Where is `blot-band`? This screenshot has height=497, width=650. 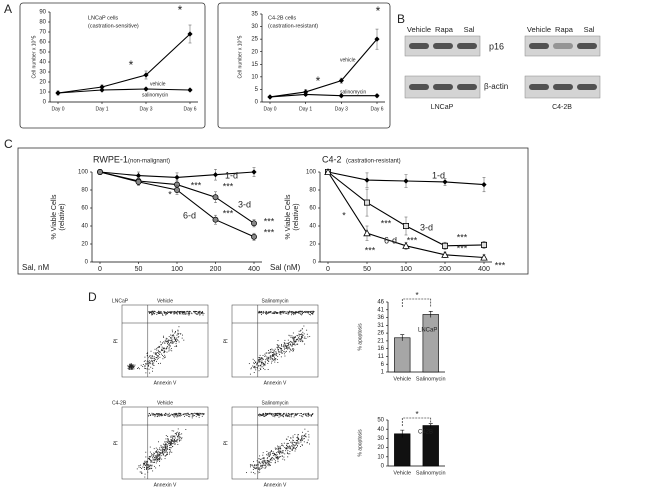 blot-band is located at coordinates (467, 46).